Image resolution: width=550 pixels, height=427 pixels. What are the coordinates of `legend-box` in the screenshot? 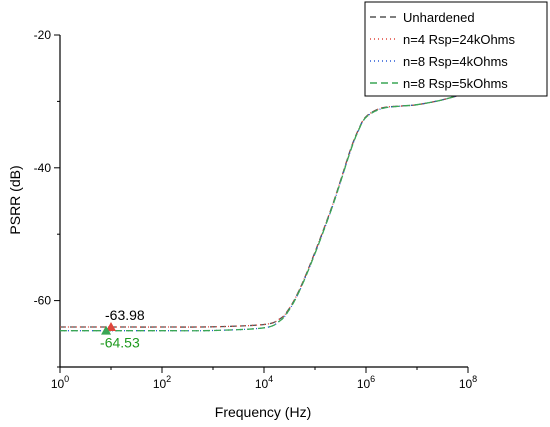 It's located at (456, 49).